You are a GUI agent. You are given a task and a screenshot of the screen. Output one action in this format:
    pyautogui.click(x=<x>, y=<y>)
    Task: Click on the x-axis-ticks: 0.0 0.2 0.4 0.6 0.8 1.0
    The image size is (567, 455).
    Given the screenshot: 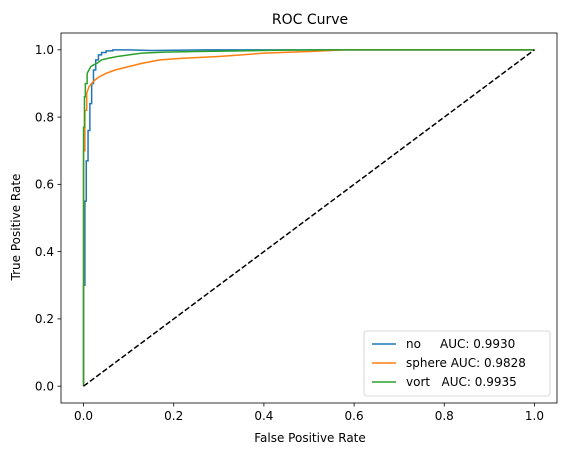 What is the action you would take?
    pyautogui.click(x=309, y=413)
    